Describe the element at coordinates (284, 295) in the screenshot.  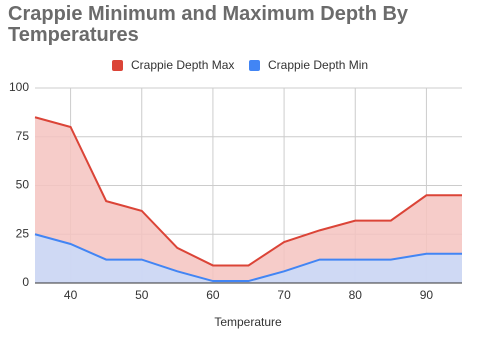
I see `x-tick-label: 70` at that location.